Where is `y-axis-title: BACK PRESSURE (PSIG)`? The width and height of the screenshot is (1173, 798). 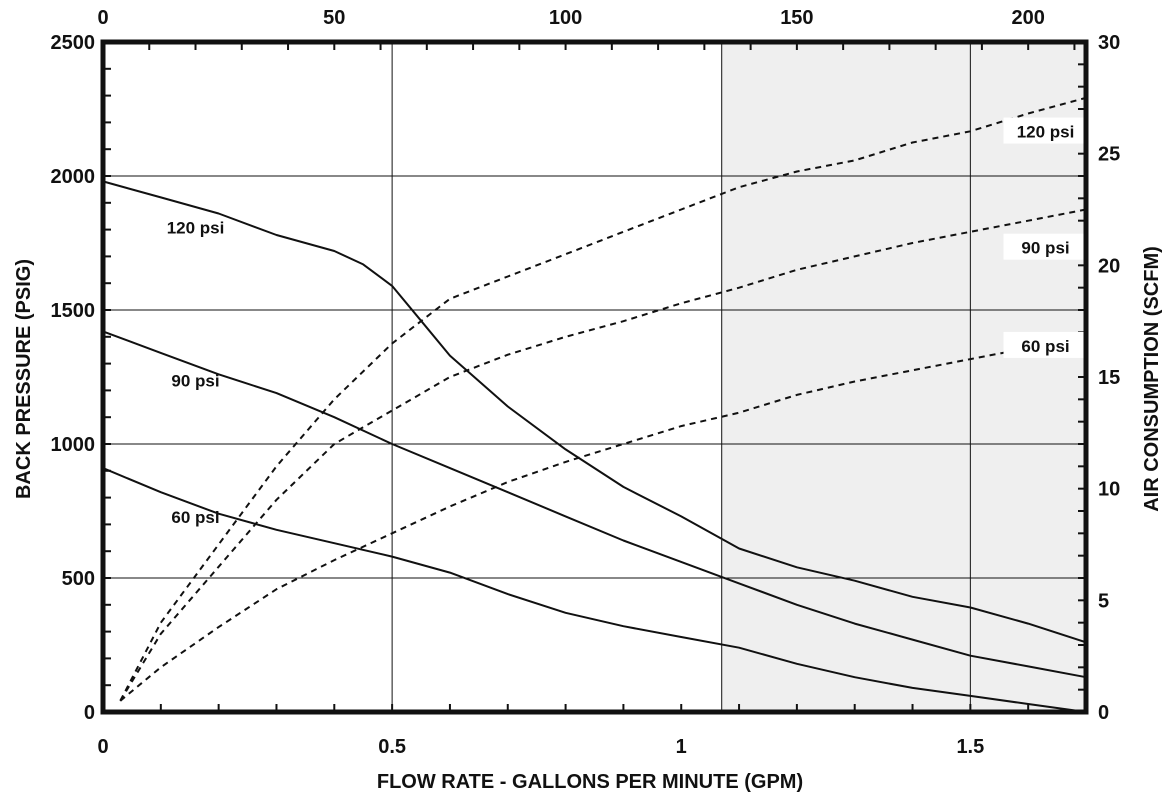 y-axis-title: BACK PRESSURE (PSIG) is located at coordinates (24, 379).